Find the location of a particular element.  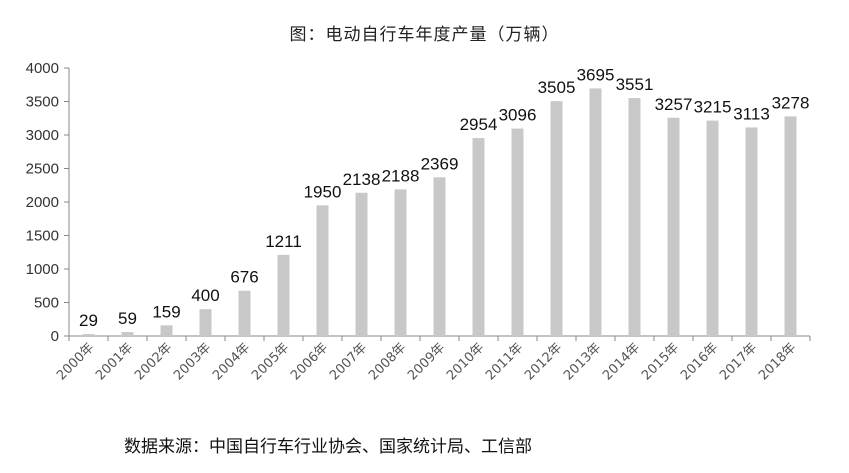

x-tick-label: 2016年 is located at coordinates (699, 361).